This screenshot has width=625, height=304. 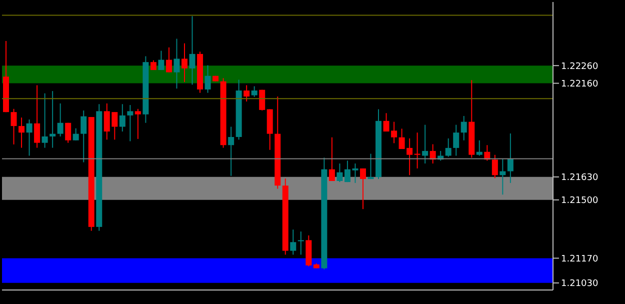 I want to click on y-tick-label: 1.22160, so click(x=579, y=84).